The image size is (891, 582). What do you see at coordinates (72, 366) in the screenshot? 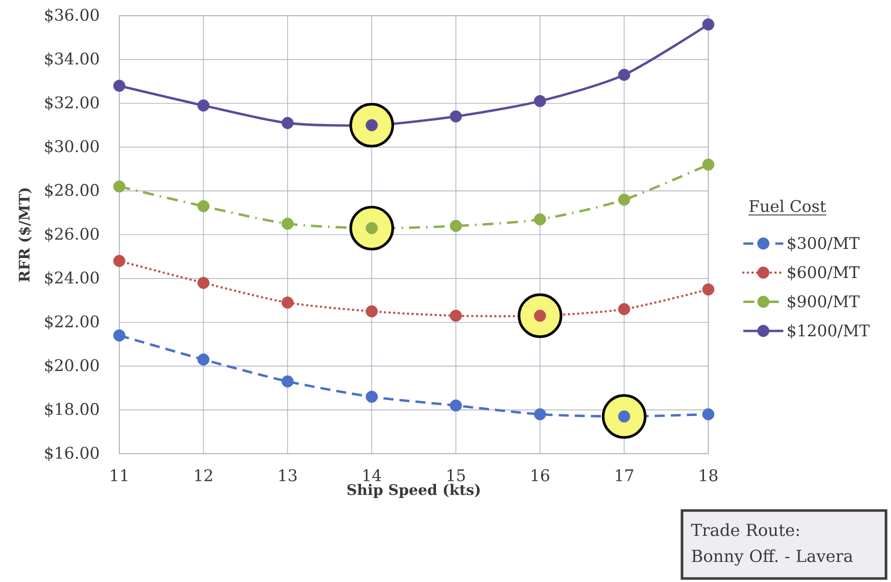
I see `y-tick-label: $20.00` at bounding box center [72, 366].